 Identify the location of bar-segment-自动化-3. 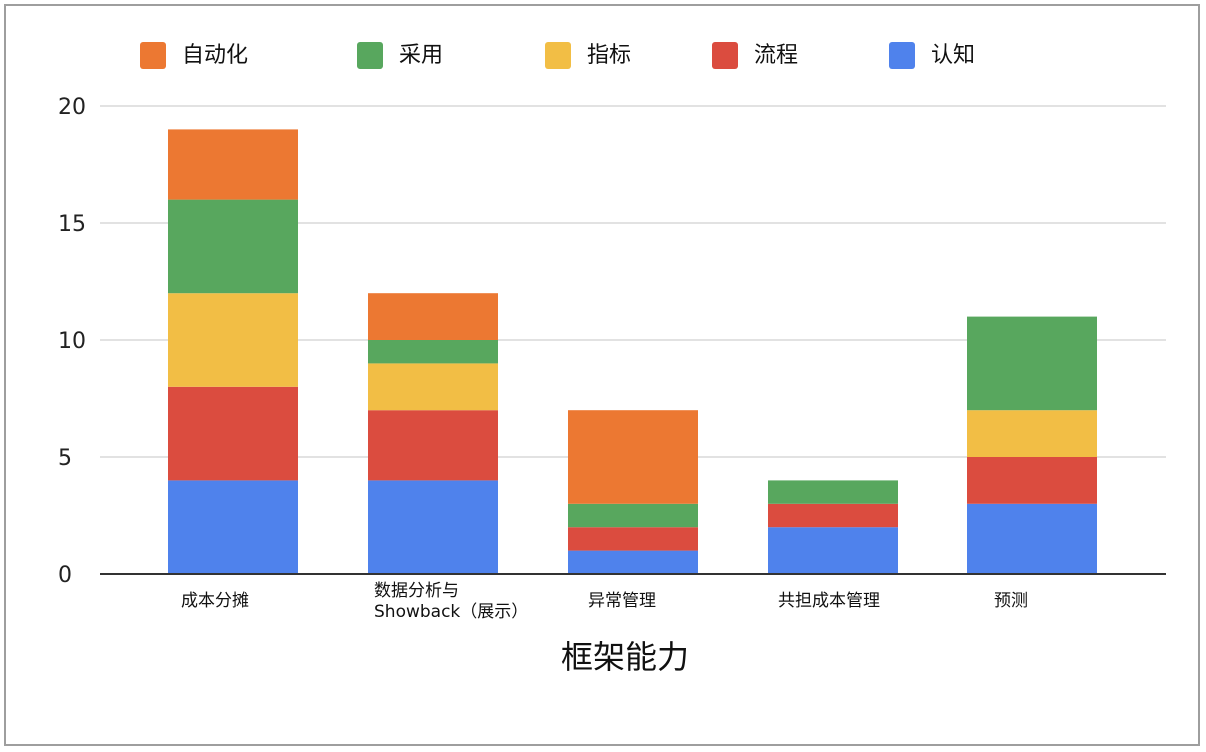
(633, 457).